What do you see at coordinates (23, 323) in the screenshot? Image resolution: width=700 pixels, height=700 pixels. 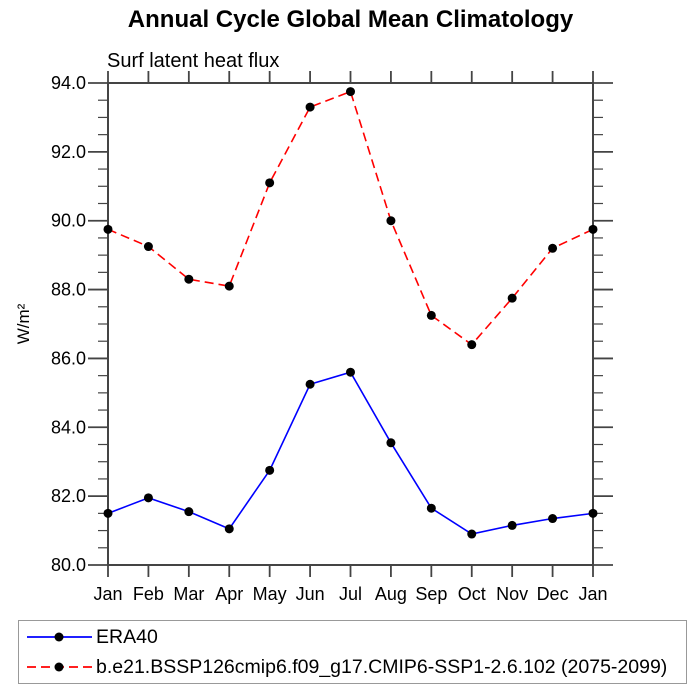 I see `y-axis-title: W/m²` at bounding box center [23, 323].